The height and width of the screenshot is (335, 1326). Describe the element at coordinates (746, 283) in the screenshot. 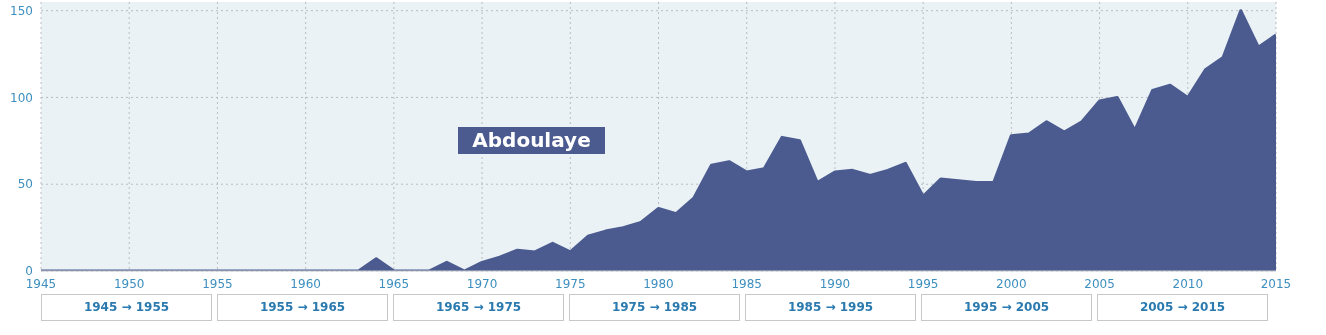

I see `x-tick-label: 1985` at that location.